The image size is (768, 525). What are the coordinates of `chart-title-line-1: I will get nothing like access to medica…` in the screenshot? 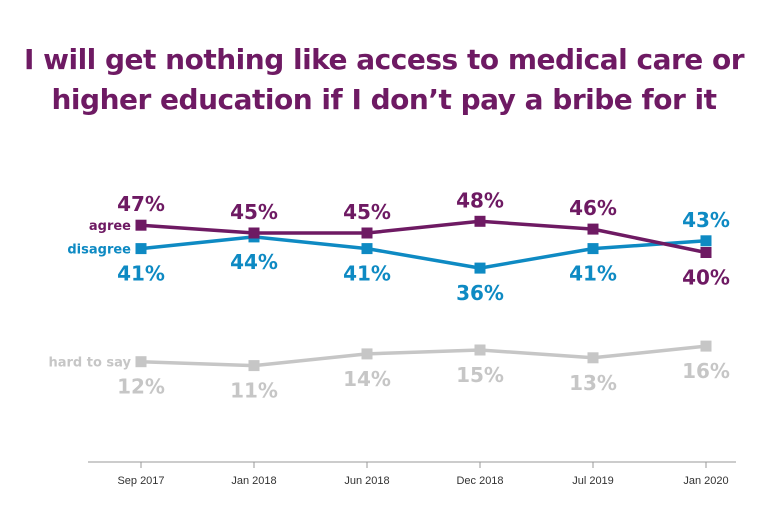 It's located at (384, 59).